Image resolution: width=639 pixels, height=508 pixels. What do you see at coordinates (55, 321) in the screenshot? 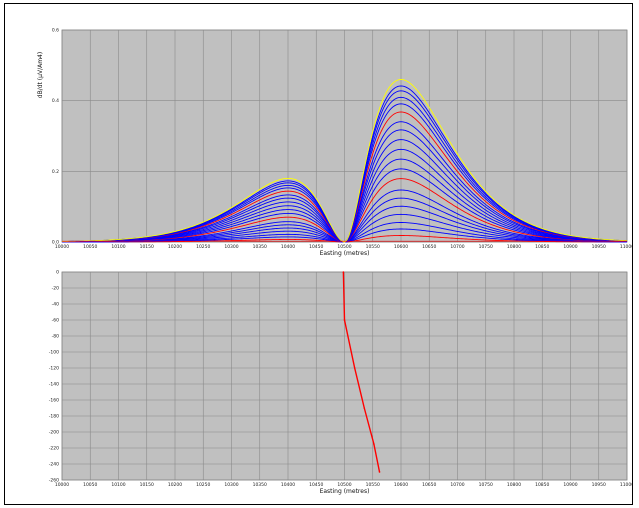
I see `y-tick-label: -60` at bounding box center [55, 321].